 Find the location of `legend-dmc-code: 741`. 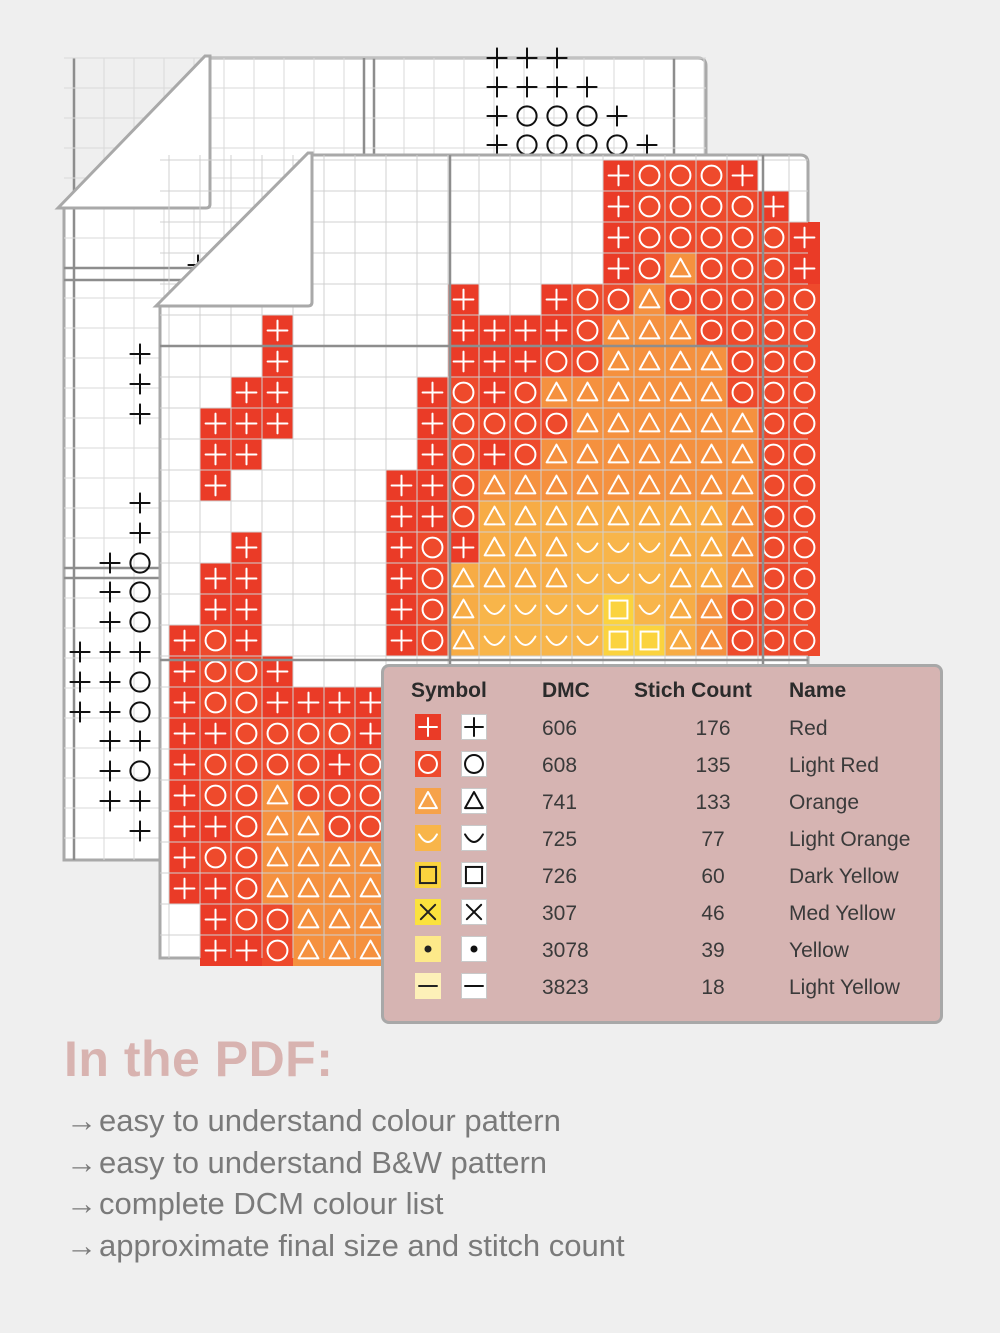

legend-dmc-code: 741 is located at coordinates (560, 802).